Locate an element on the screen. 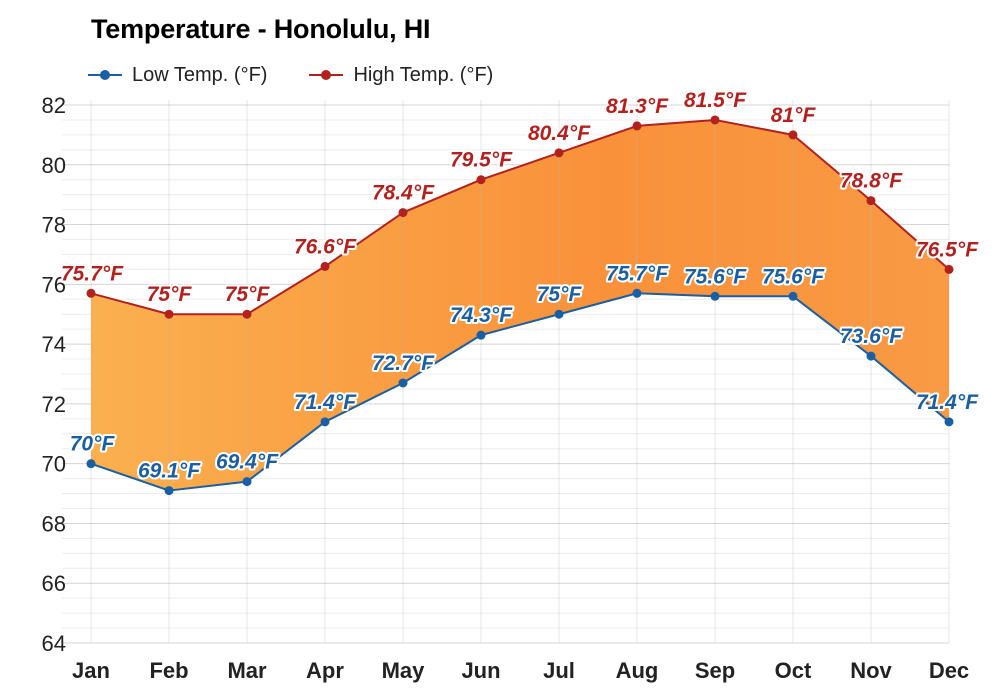  high-temp-label: 79.5°F is located at coordinates (481, 160).